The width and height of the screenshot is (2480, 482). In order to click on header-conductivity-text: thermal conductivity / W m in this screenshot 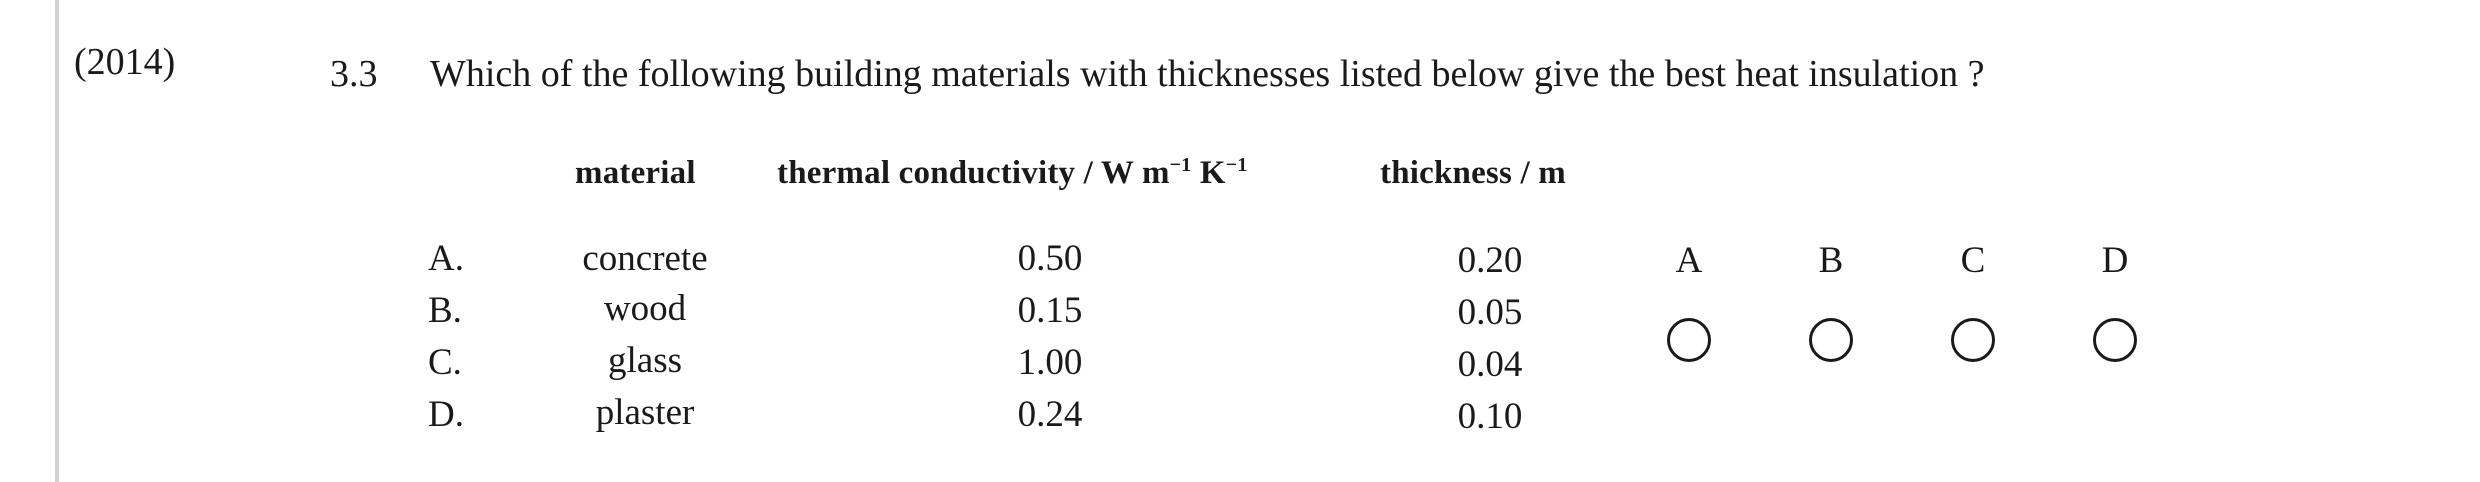, I will do `click(973, 173)`.